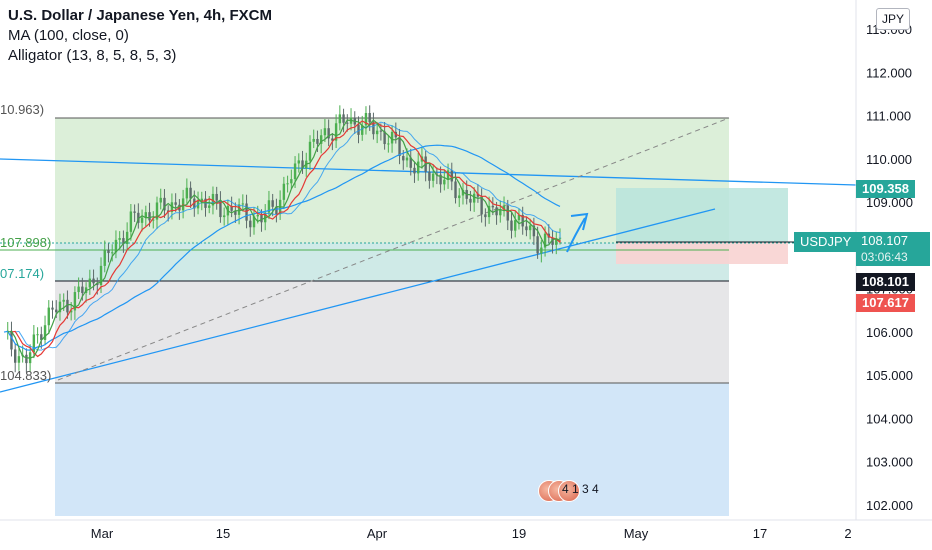  What do you see at coordinates (885, 189) in the screenshot?
I see `trendline-price-tag: 109.358` at bounding box center [885, 189].